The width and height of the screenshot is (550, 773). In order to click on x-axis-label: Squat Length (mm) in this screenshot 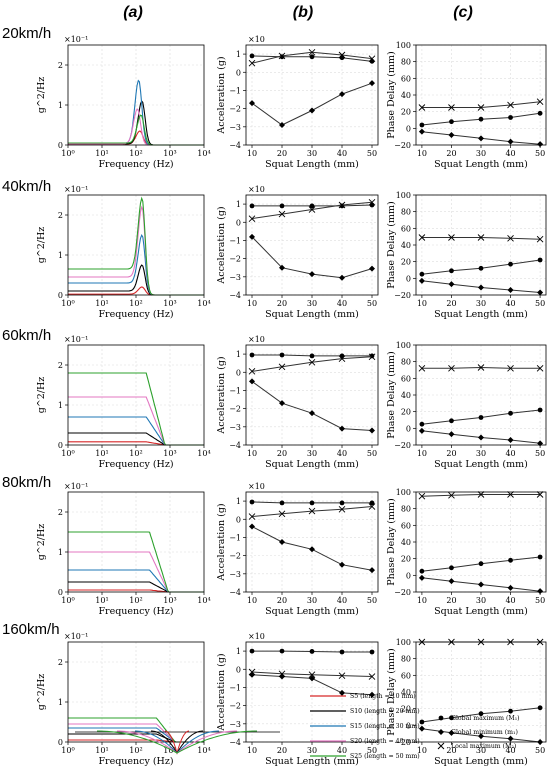, I will do `click(312, 464)`.